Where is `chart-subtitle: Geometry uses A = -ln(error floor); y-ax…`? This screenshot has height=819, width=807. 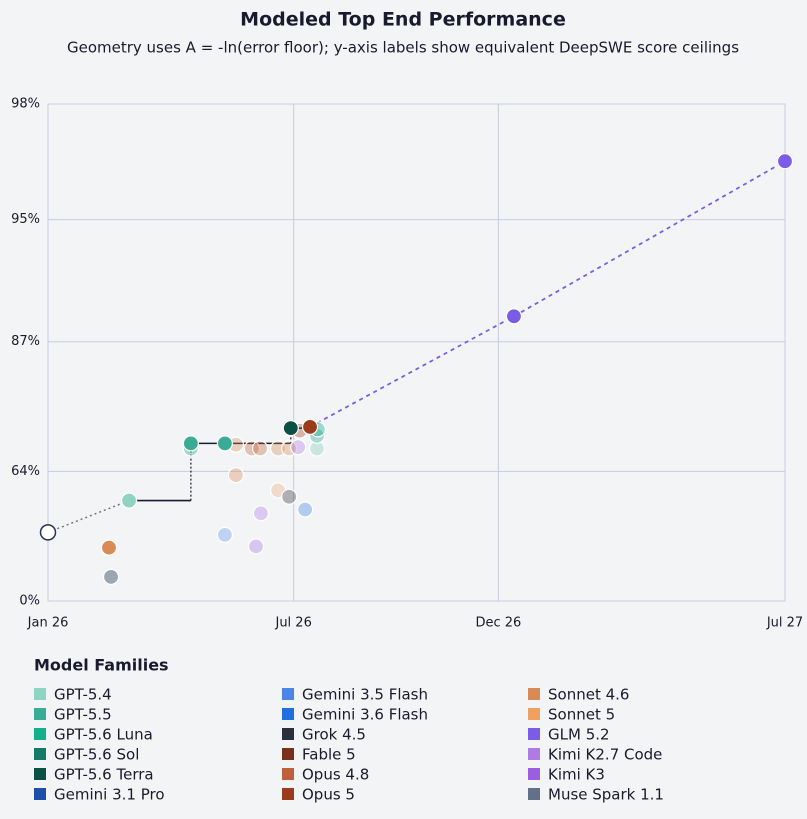 chart-subtitle: Geometry uses A = -ln(error floor); y-ax… is located at coordinates (403, 48).